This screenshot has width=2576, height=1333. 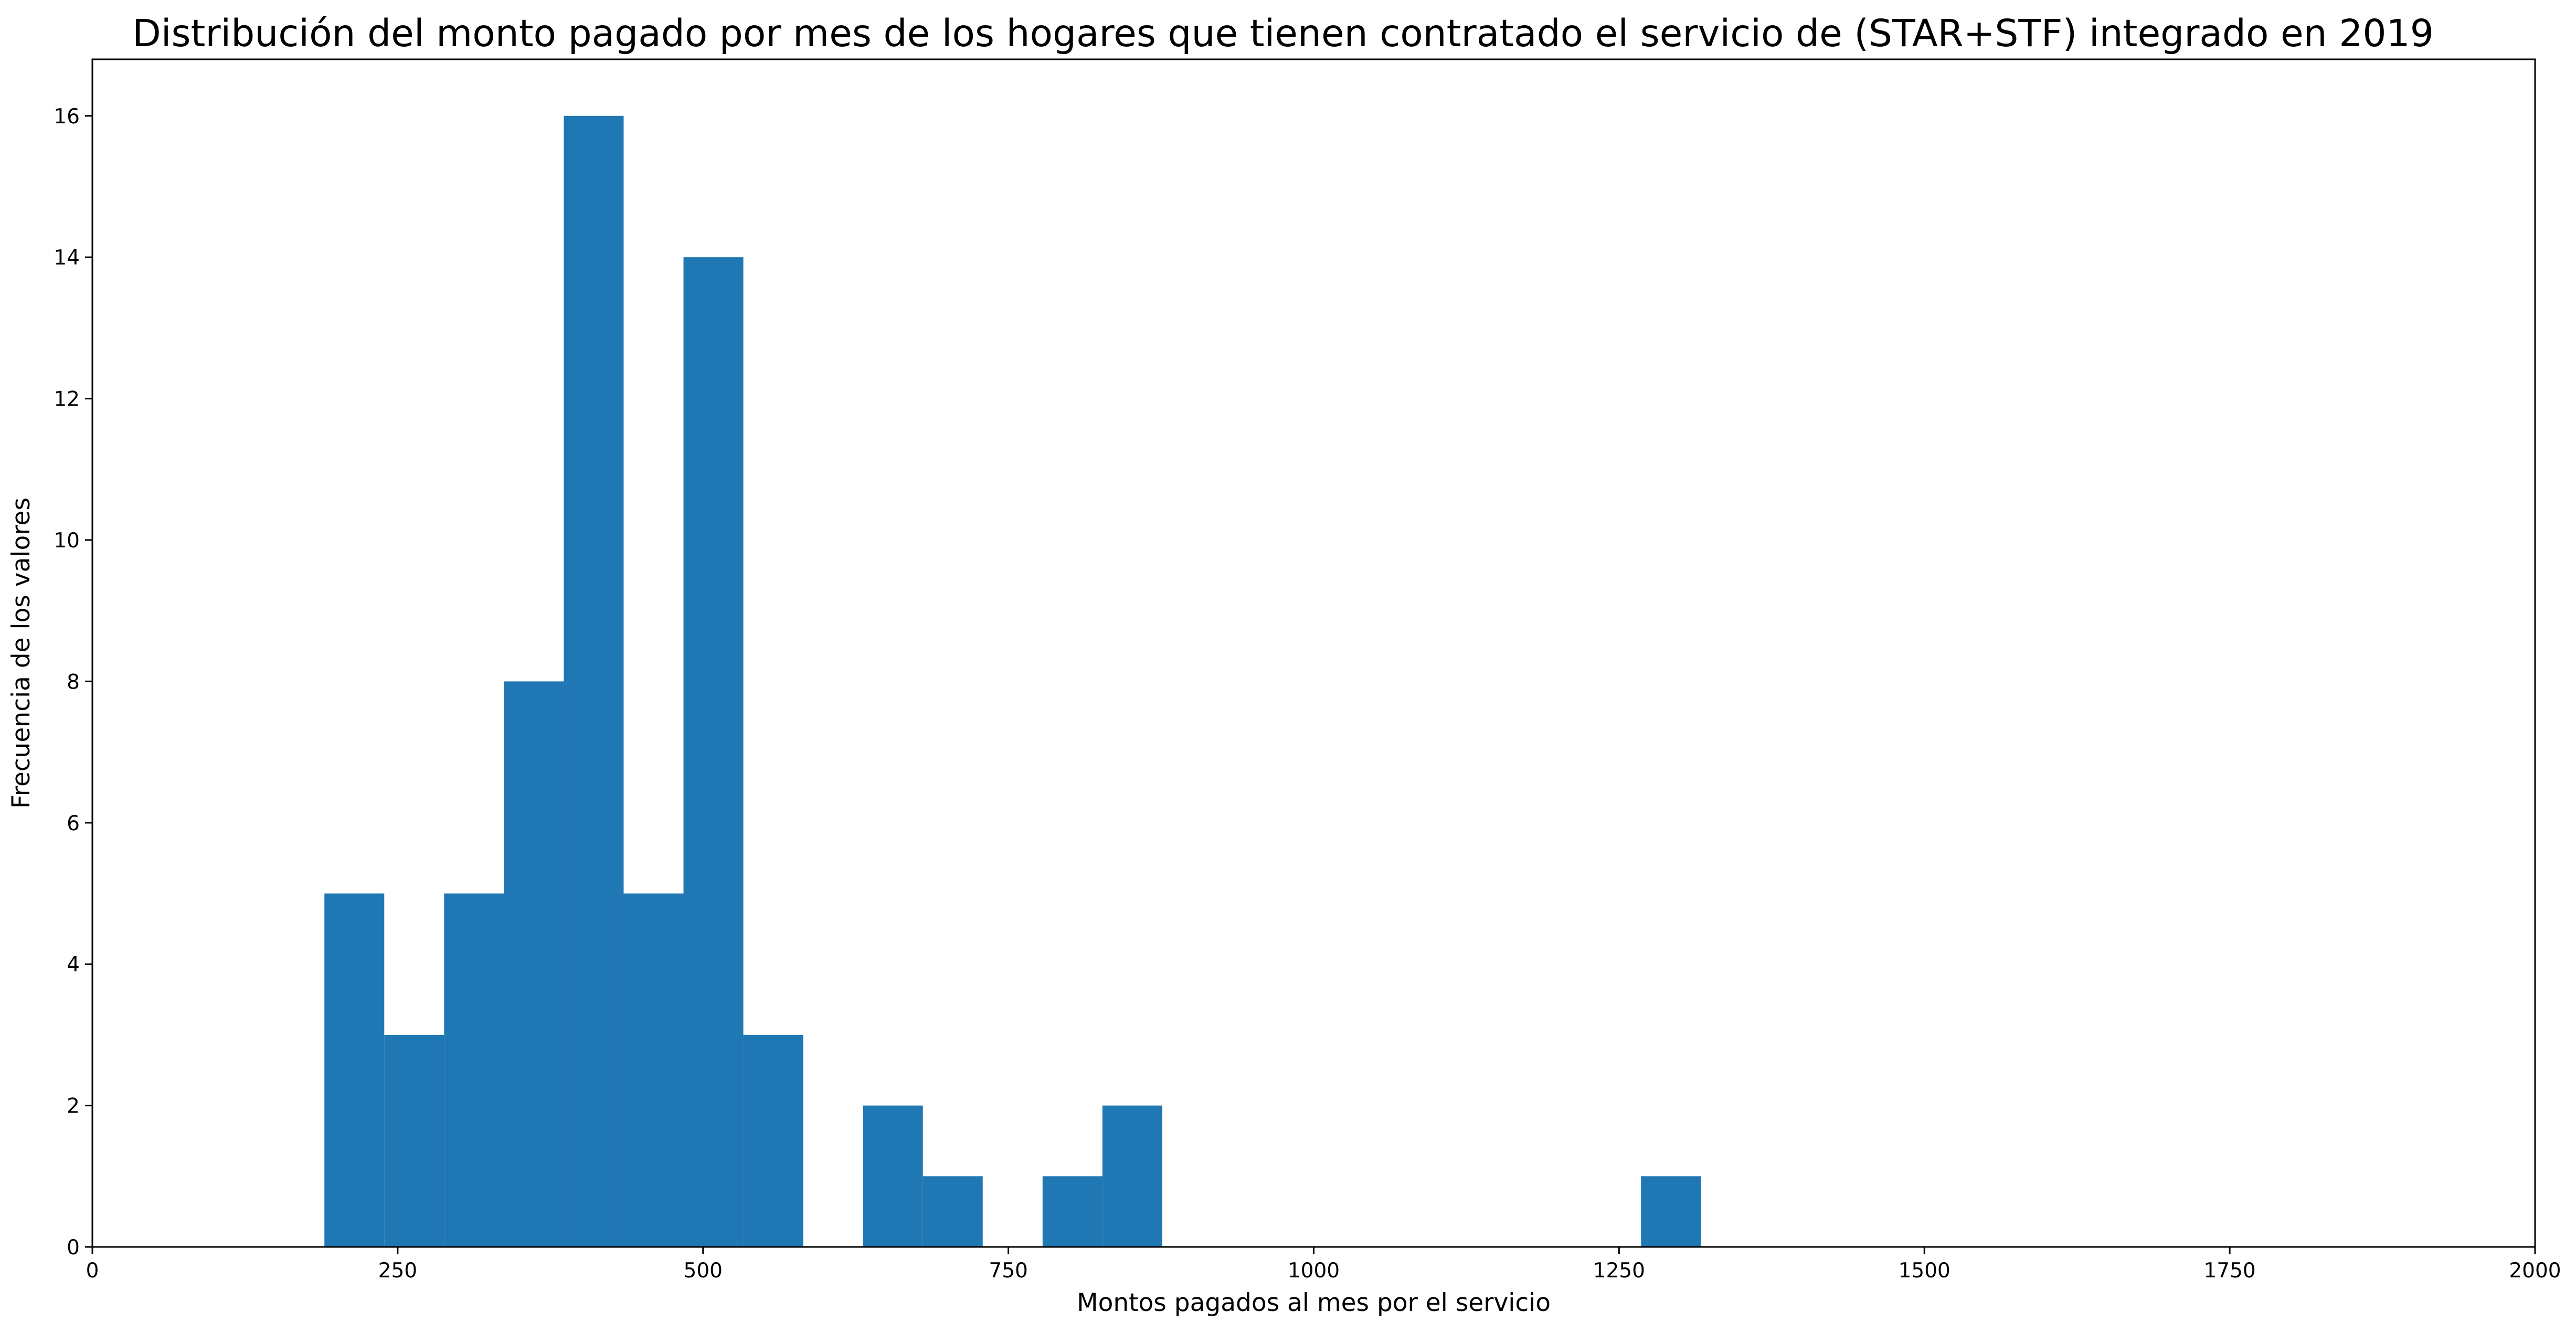 What do you see at coordinates (1008, 1271) in the screenshot?
I see `x-tick-label: 750` at bounding box center [1008, 1271].